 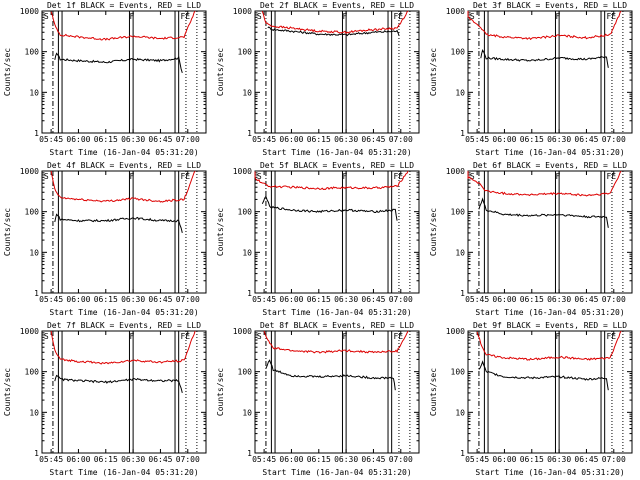 I want to click on chart-title: Det 5f BLACK = Events, RED = LLD, so click(x=337, y=165).